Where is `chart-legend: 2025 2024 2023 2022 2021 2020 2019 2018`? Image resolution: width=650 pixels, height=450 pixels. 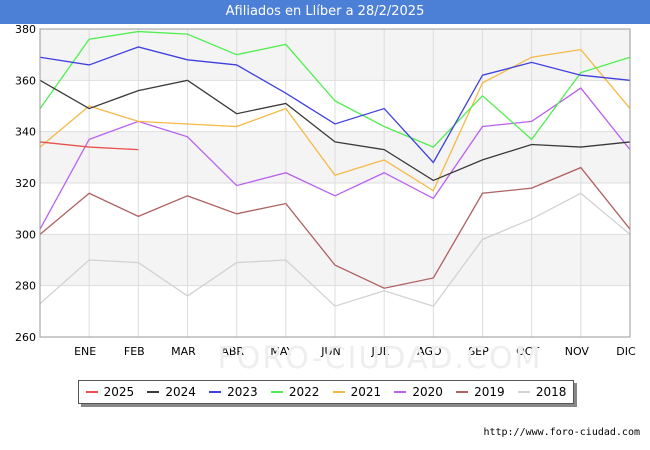
chart-legend: 2025 2024 2023 2022 2021 2020 2019 2018 is located at coordinates (326, 392).